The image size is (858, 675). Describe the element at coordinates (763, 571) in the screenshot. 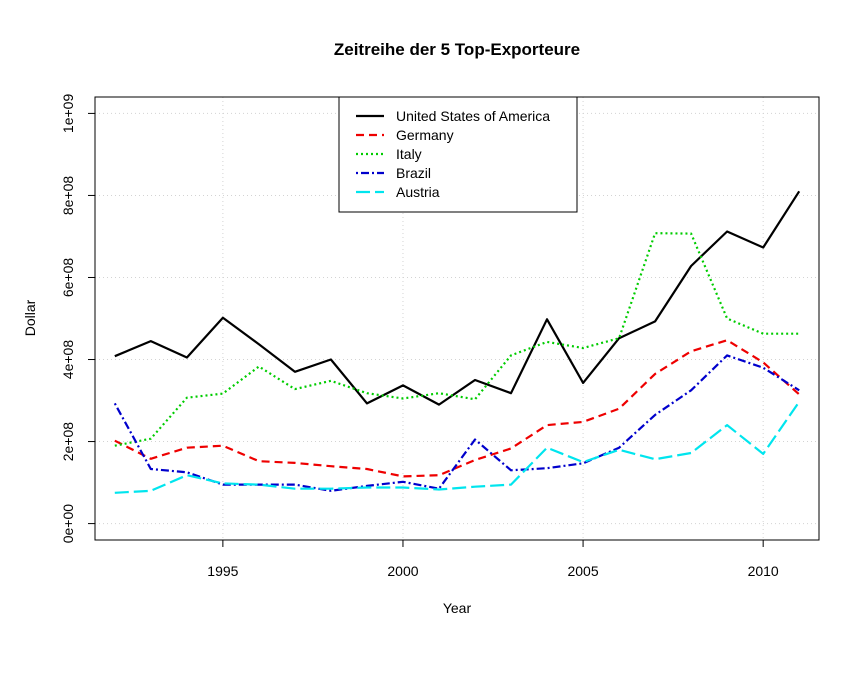

I see `x-tick-label: 2010` at that location.